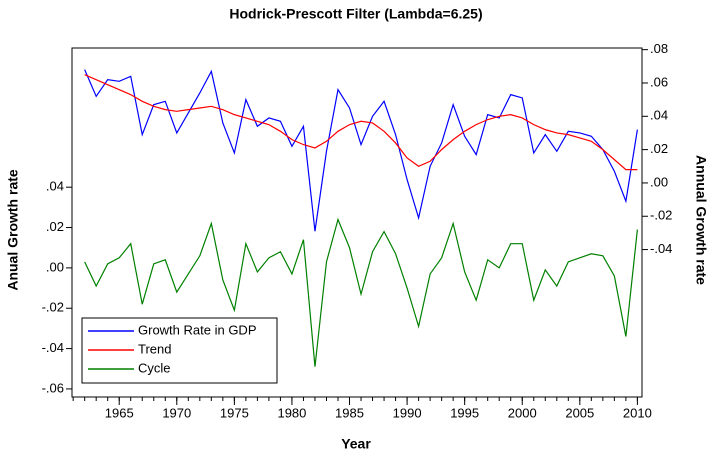 This screenshot has height=455, width=712. What do you see at coordinates (55, 266) in the screenshot?
I see `y-tick-label: .00` at bounding box center [55, 266].